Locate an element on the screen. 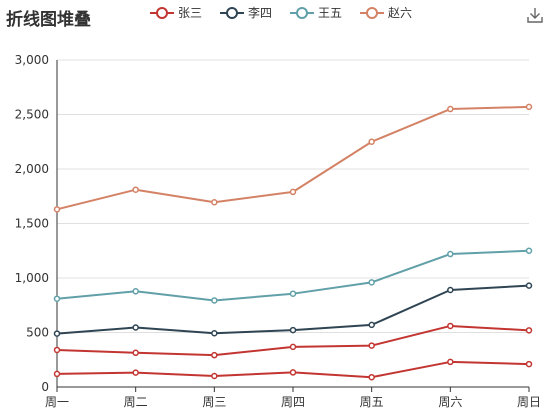 This screenshot has width=550, height=420. y-tick-label: 3,000 is located at coordinates (32, 60).